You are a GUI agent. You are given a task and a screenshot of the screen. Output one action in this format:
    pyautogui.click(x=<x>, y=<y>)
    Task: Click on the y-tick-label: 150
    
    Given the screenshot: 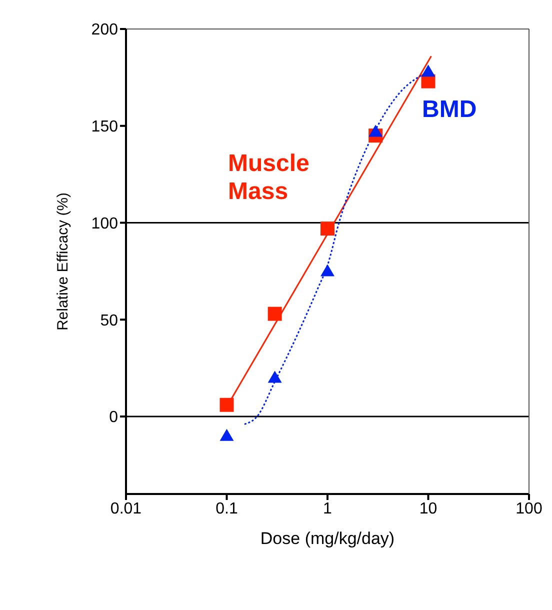 What is the action you would take?
    pyautogui.click(x=104, y=127)
    